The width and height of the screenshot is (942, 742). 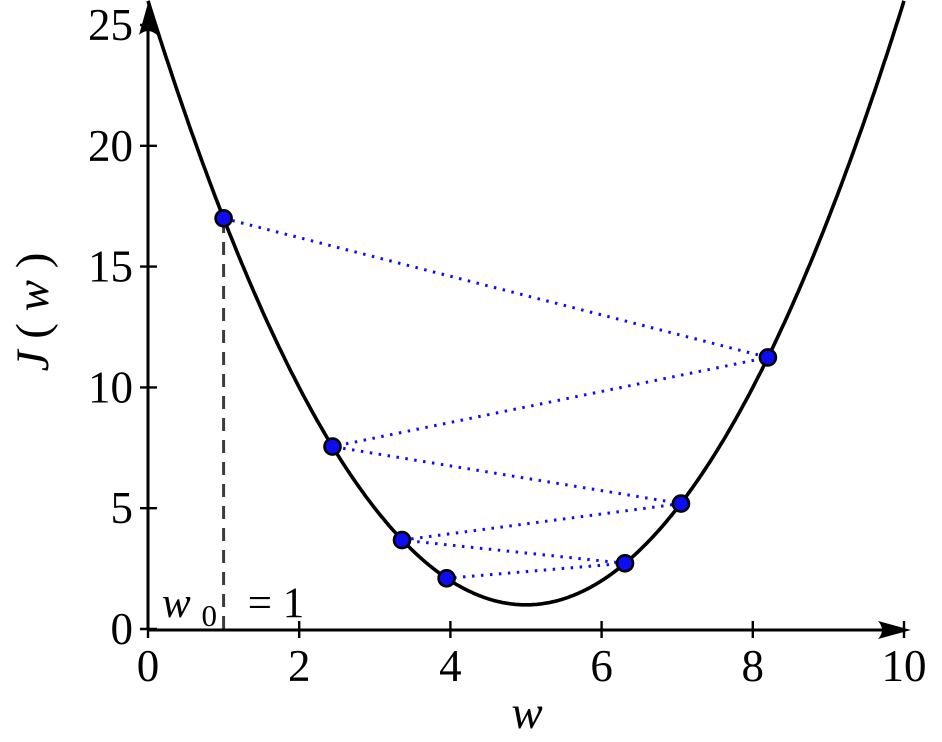 What do you see at coordinates (894, 630) in the screenshot?
I see `x-axis-arrow-icon` at bounding box center [894, 630].